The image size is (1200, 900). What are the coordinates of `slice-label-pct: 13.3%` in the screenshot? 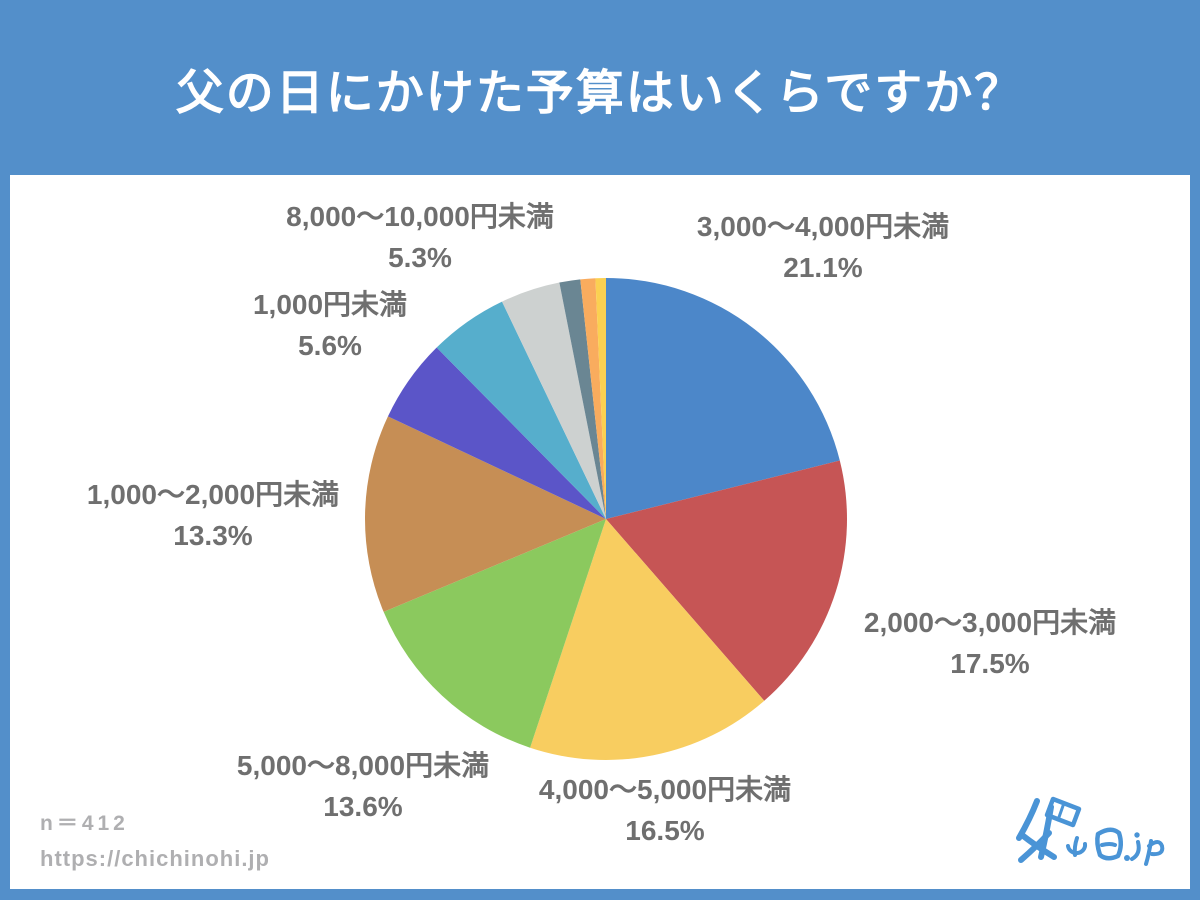 It's located at (213, 535).